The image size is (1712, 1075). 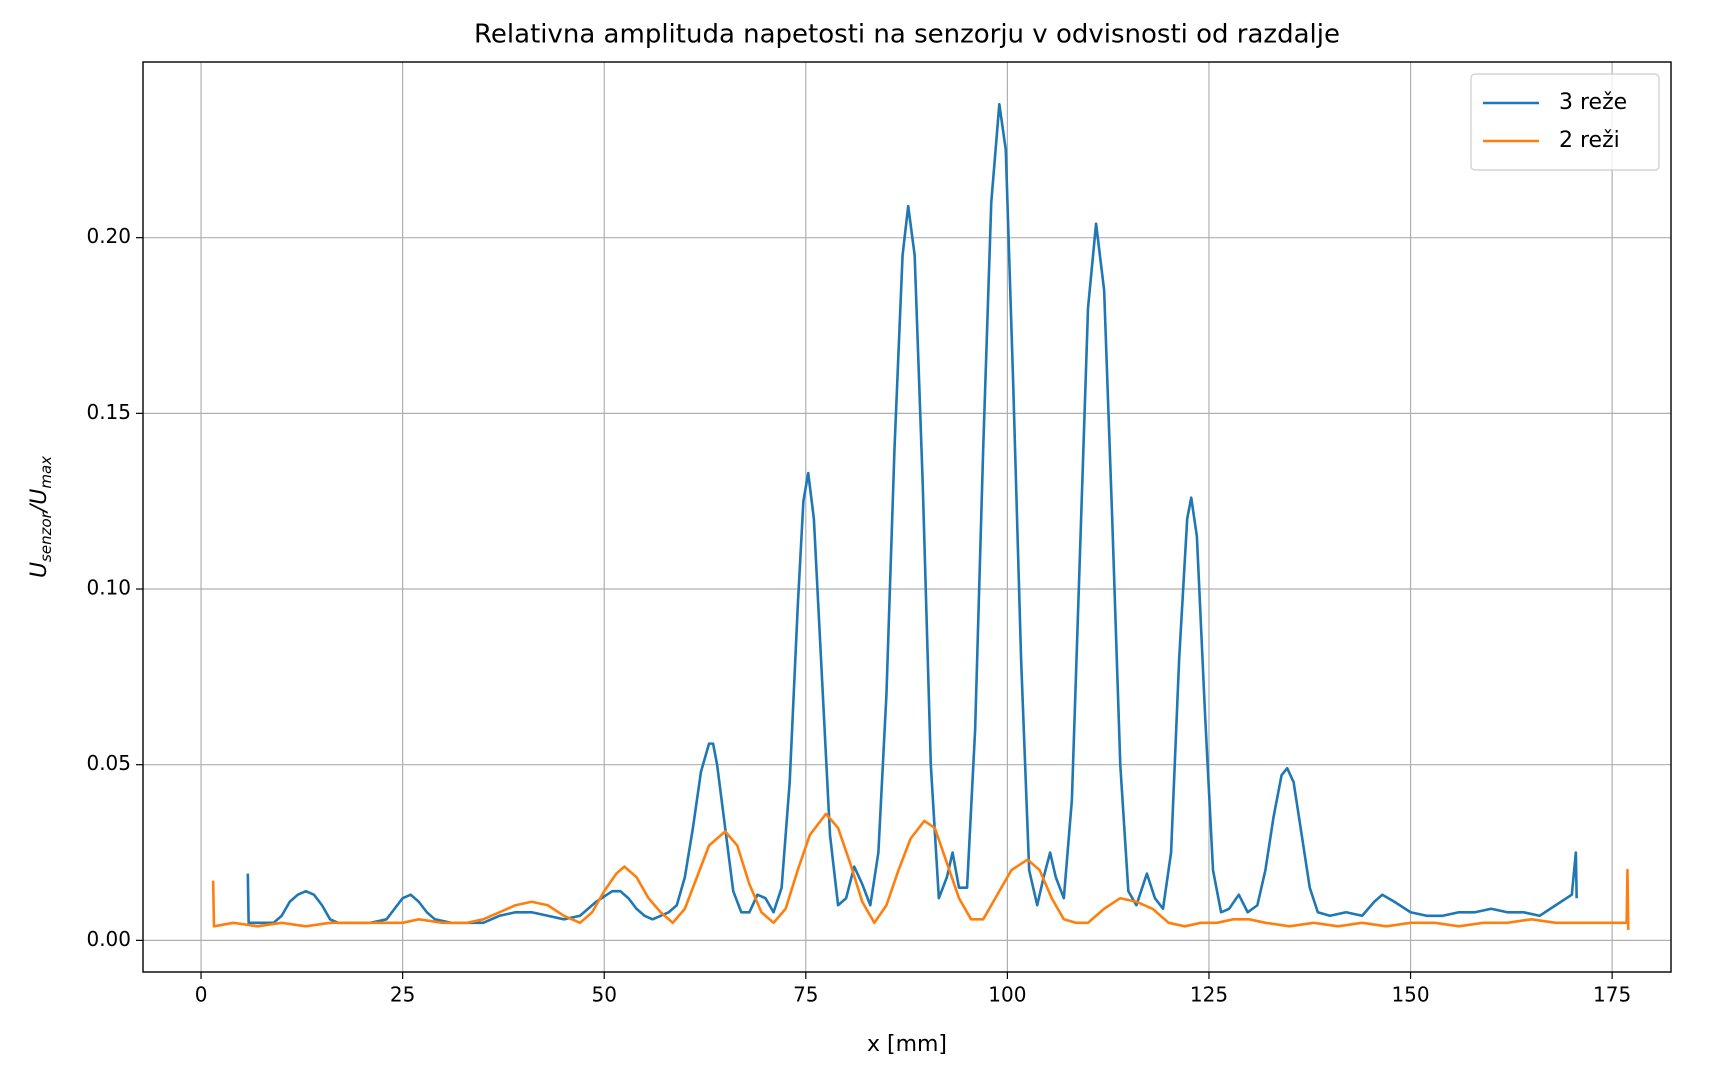 I want to click on x-tick-label: 150, so click(x=1410, y=995).